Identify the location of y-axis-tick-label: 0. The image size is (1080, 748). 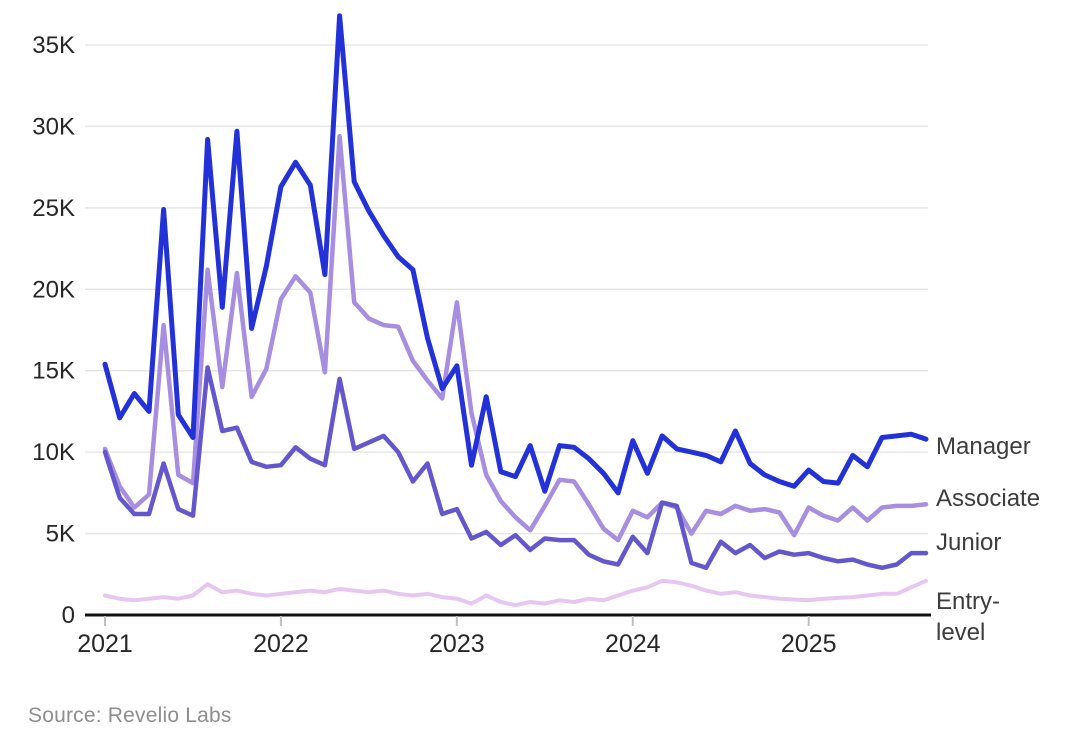
(68, 615).